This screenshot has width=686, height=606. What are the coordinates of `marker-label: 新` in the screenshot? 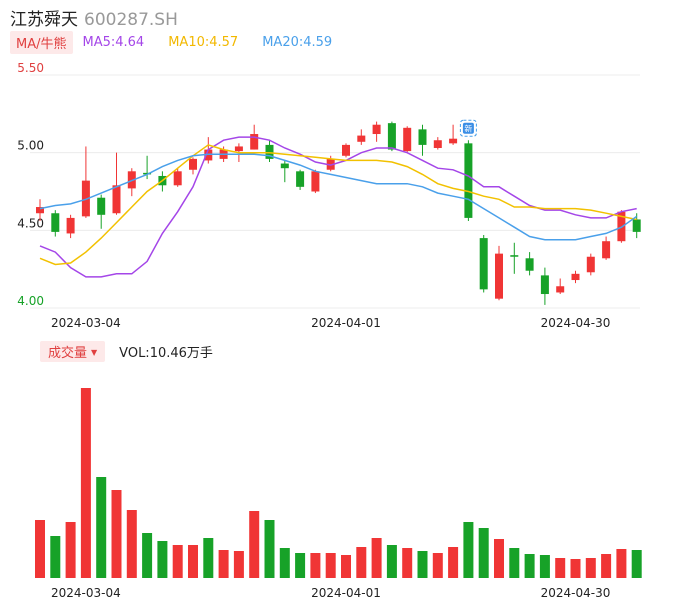 It's located at (468, 129).